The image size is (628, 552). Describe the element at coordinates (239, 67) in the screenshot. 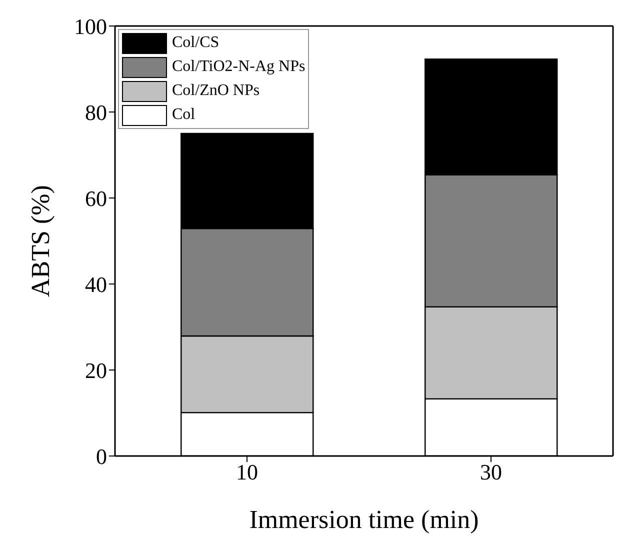

I see `legend-label: Col/TiO2-N-Ag NPs` at that location.